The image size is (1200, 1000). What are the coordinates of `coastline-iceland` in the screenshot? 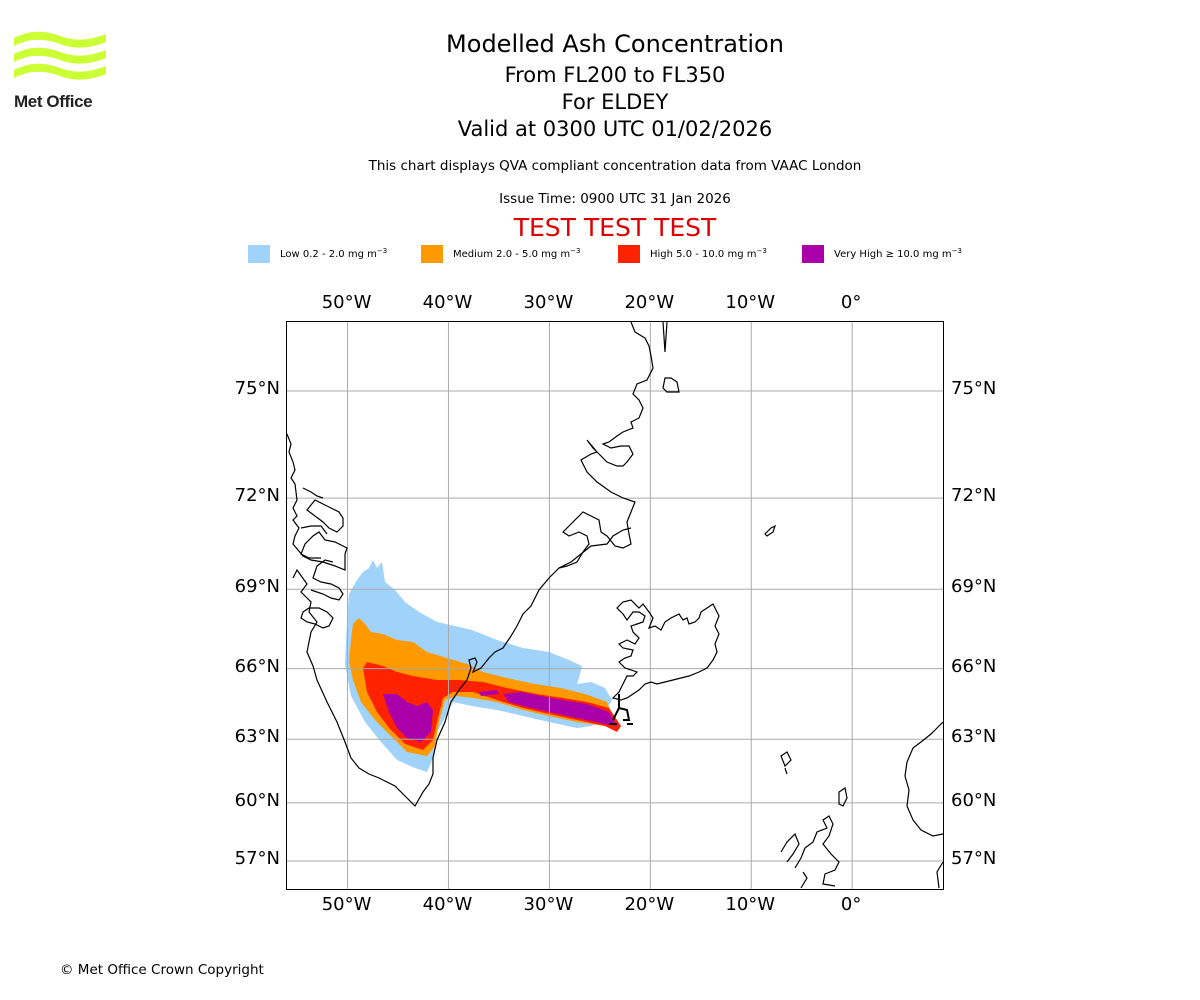 It's located at (665, 650).